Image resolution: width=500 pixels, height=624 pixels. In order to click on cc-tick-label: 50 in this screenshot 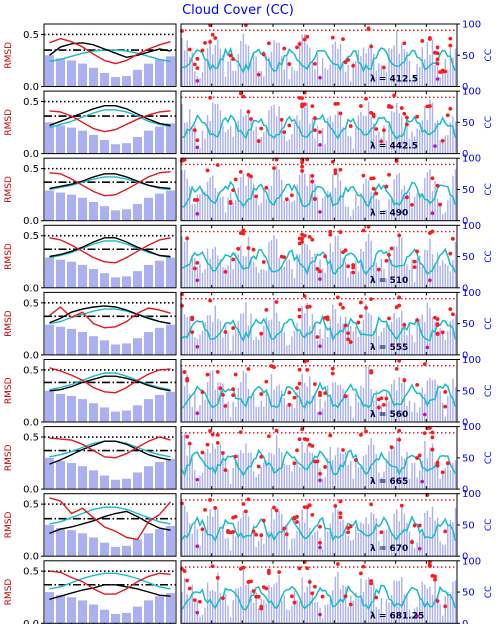, I will do `click(468, 593)`.